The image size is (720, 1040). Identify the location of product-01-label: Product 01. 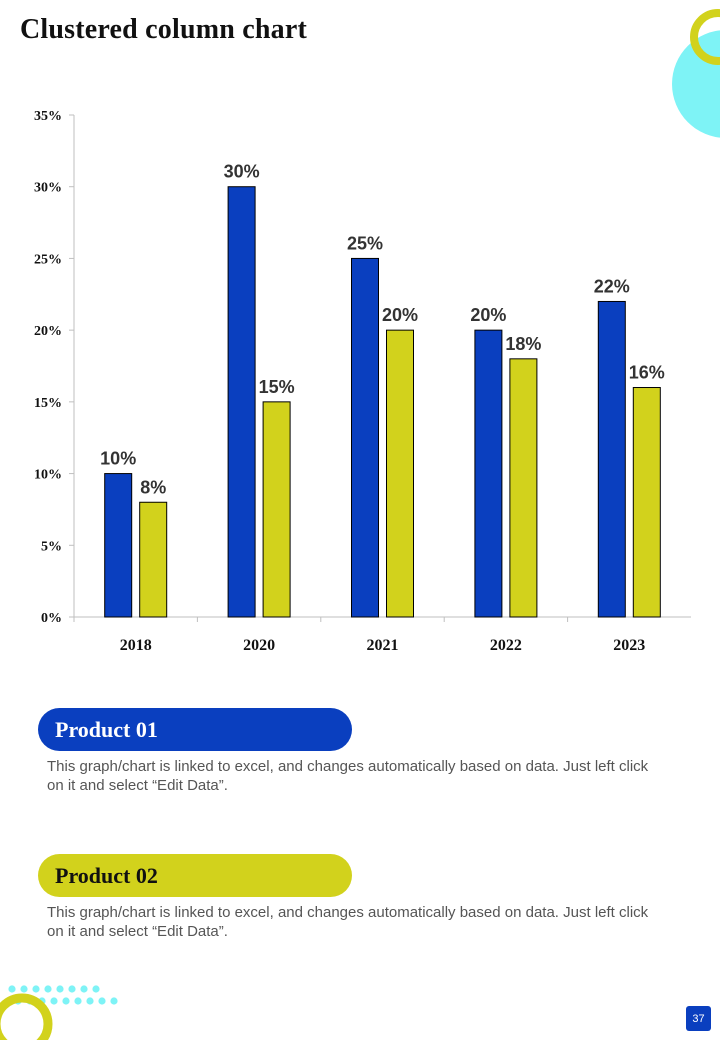
(106, 729).